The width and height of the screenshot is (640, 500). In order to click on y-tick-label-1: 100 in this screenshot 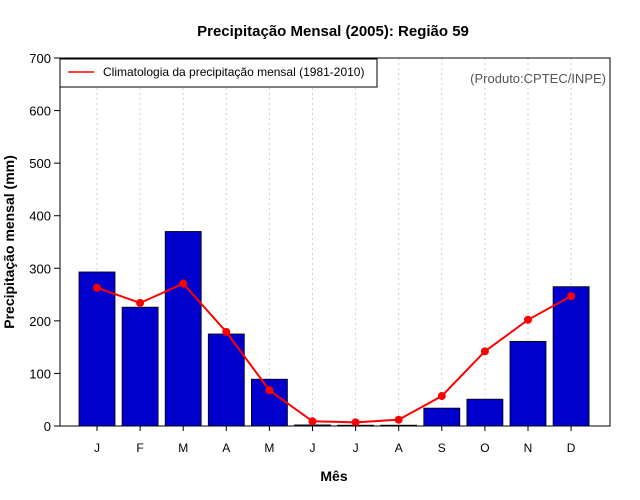, I will do `click(40, 373)`.